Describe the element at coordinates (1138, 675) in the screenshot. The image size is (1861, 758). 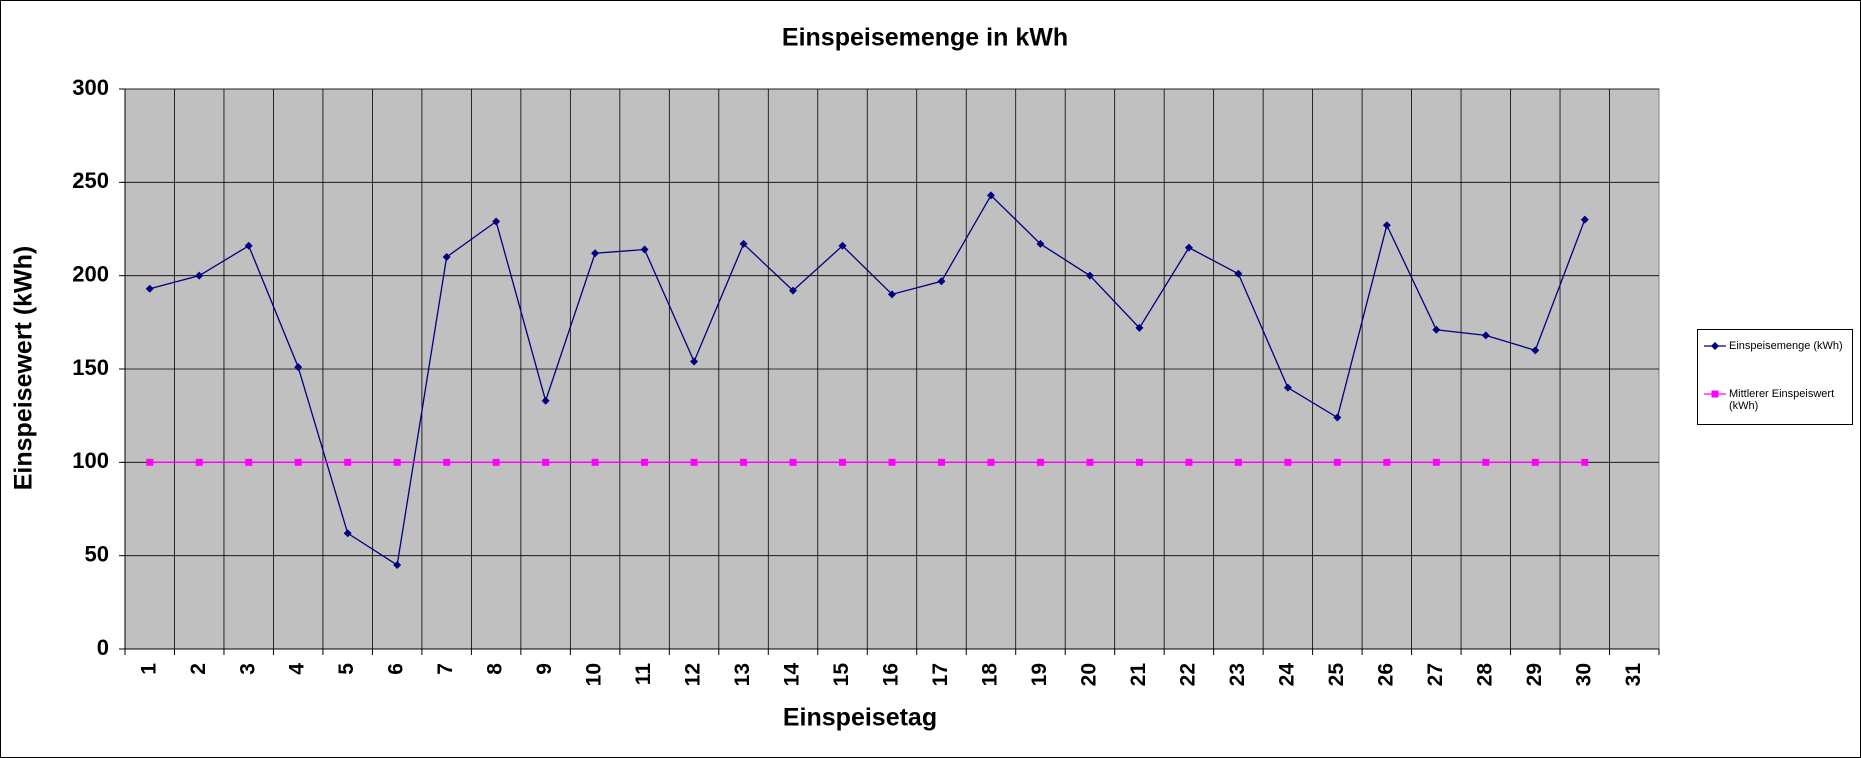
I see `x-tick-label: 21` at that location.